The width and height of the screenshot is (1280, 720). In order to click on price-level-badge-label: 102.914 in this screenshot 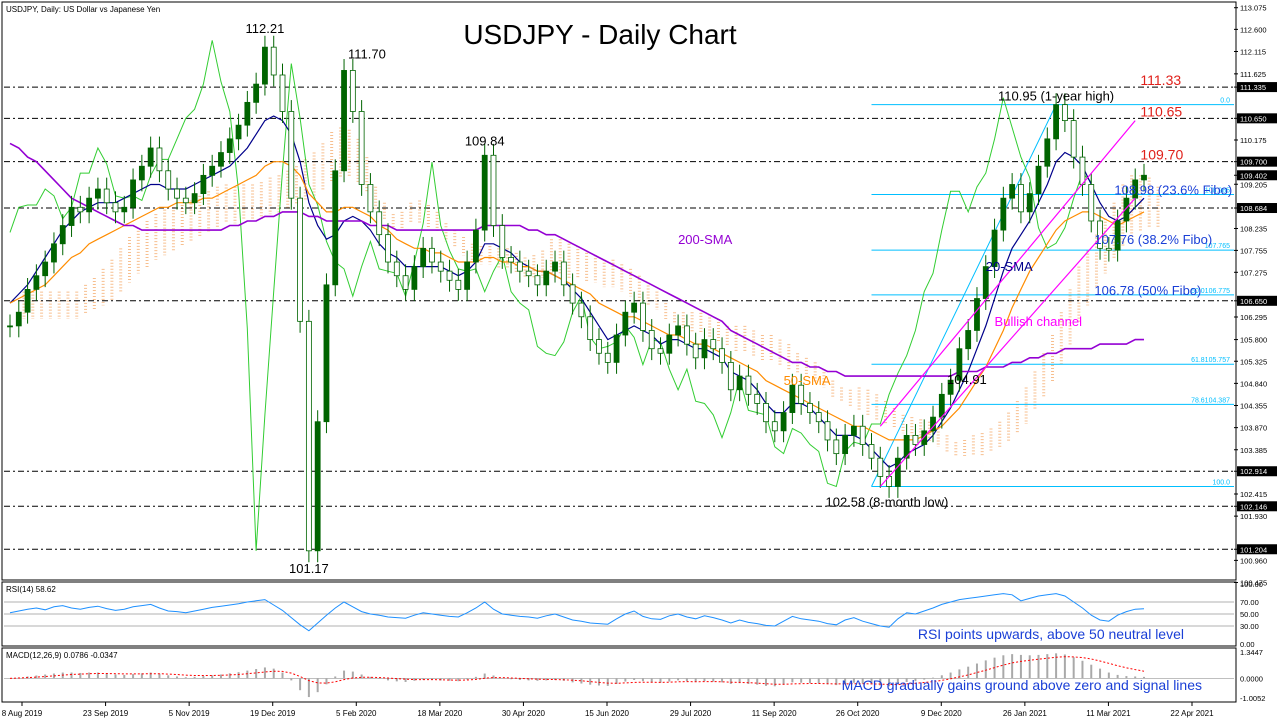, I will do `click(1253, 471)`.